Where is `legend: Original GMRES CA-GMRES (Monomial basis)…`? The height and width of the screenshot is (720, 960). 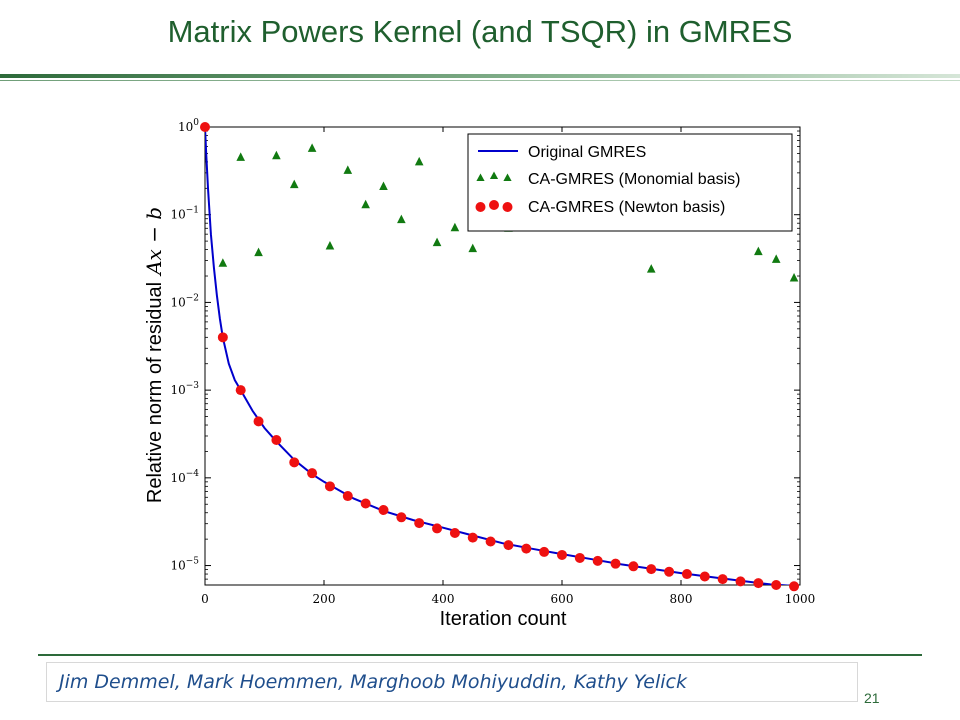
legend: Original GMRES CA-GMRES (Monomial basis)… is located at coordinates (630, 182).